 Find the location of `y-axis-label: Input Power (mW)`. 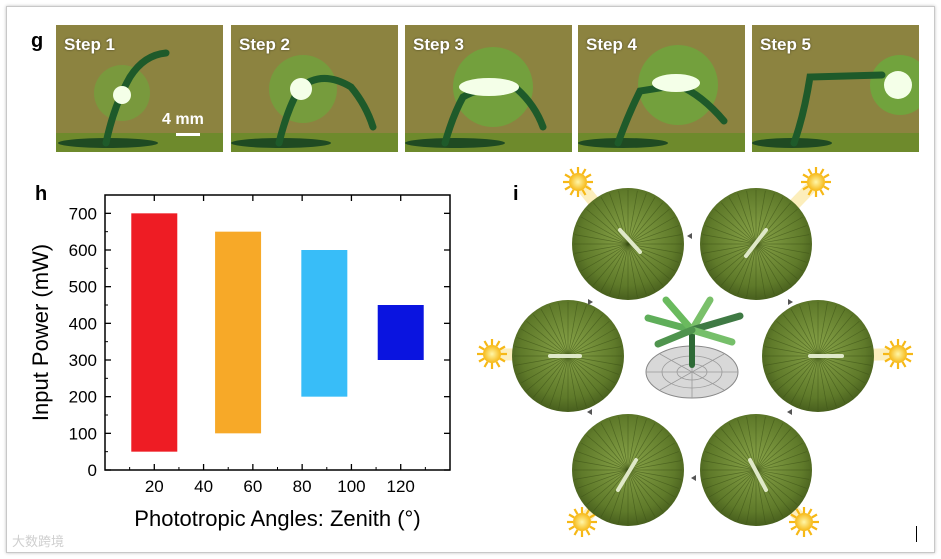

y-axis-label: Input Power (mW) is located at coordinates (40, 332).